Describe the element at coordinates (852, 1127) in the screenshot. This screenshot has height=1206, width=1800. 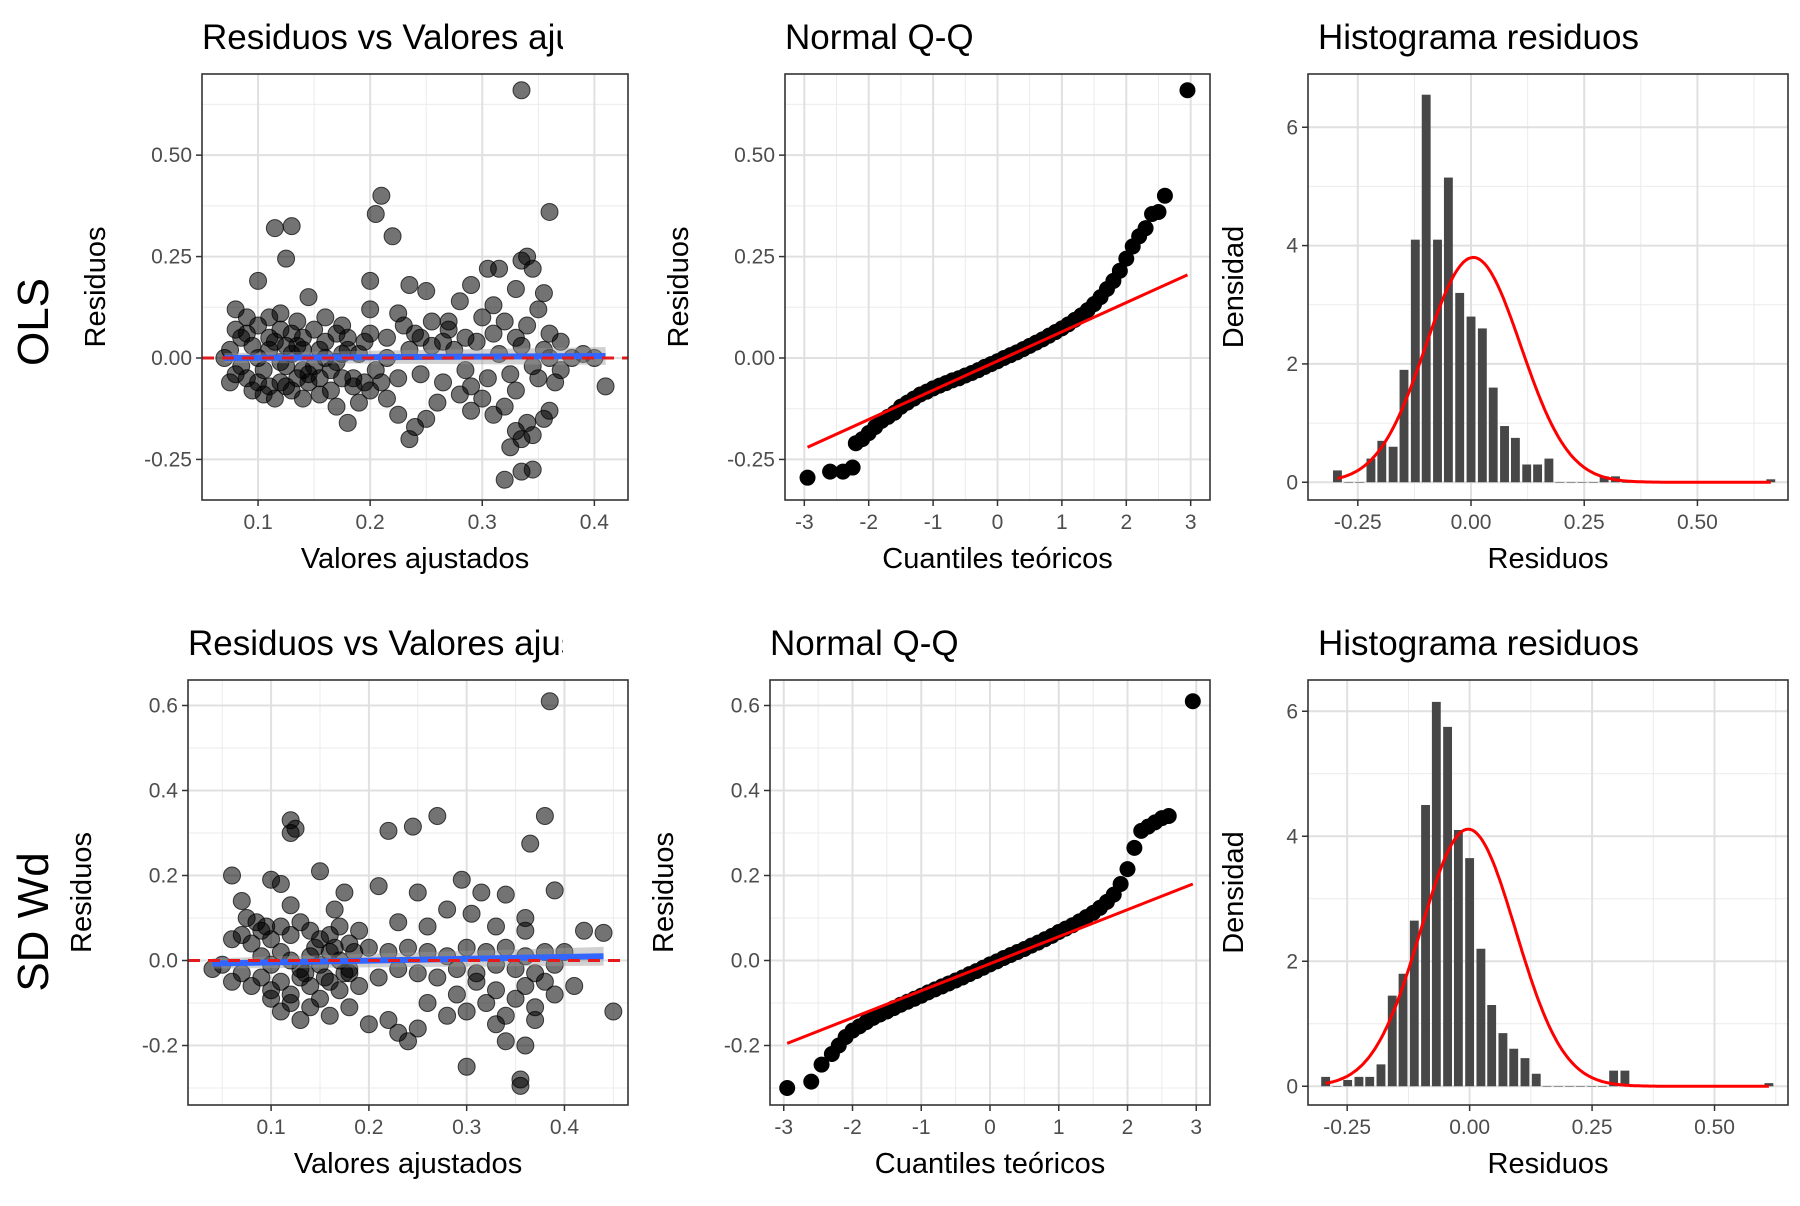
I see `x-tick-label: -2` at that location.